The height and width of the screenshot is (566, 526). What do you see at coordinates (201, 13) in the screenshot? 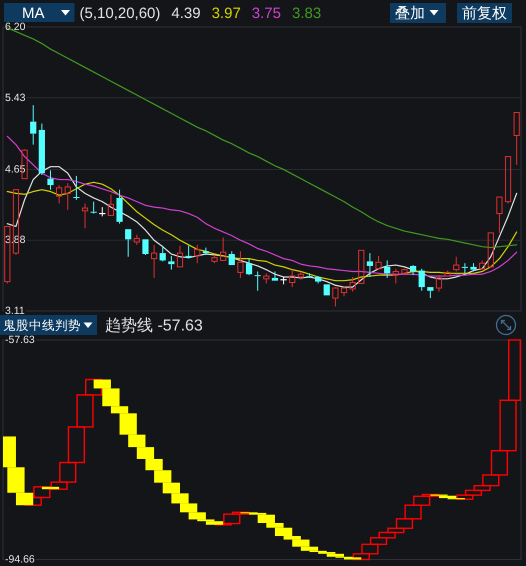
I see `legend: (5,10,20,60) 4.39 3.97 3.75 3.83` at bounding box center [201, 13].